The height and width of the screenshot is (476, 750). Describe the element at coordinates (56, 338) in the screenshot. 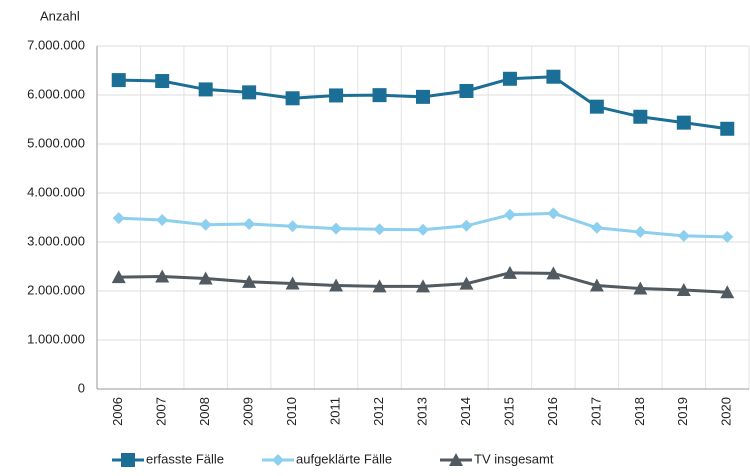

I see `y-tick-label: 1.000.000` at that location.